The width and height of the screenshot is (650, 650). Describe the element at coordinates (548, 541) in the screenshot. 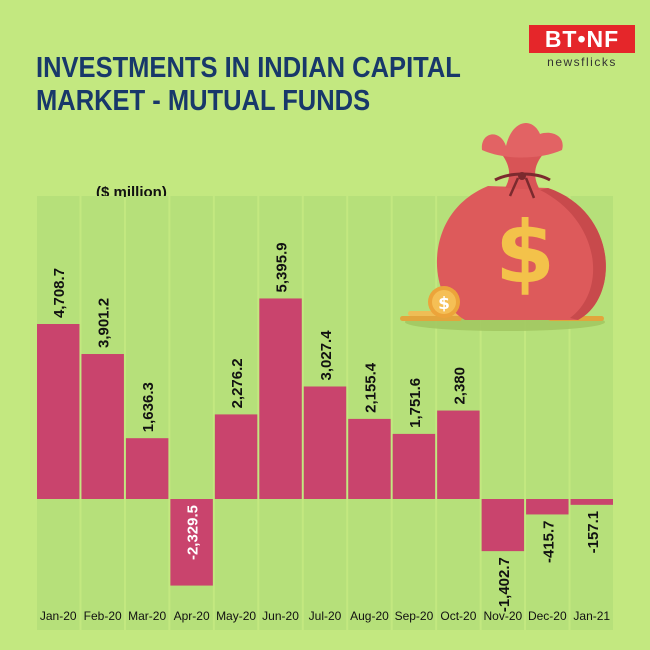

I see `value-label-dec-20: -415.7` at that location.